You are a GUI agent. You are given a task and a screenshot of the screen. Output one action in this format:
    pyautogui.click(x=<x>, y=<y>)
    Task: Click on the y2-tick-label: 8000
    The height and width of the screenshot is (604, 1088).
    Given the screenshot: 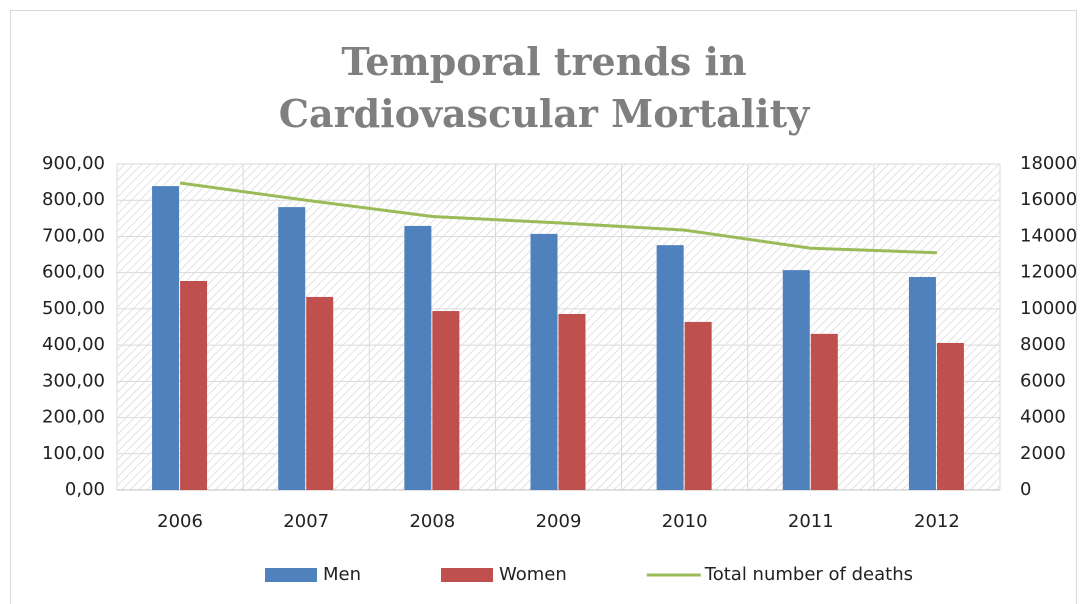 What is the action you would take?
    pyautogui.click(x=1043, y=344)
    